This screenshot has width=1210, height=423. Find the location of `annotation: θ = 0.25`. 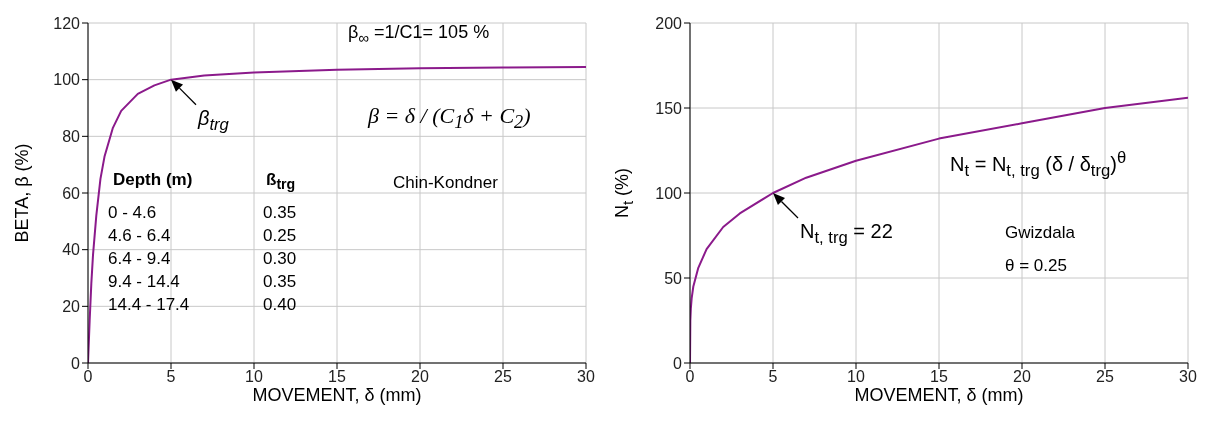

annotation: θ = 0.25 is located at coordinates (1036, 266).